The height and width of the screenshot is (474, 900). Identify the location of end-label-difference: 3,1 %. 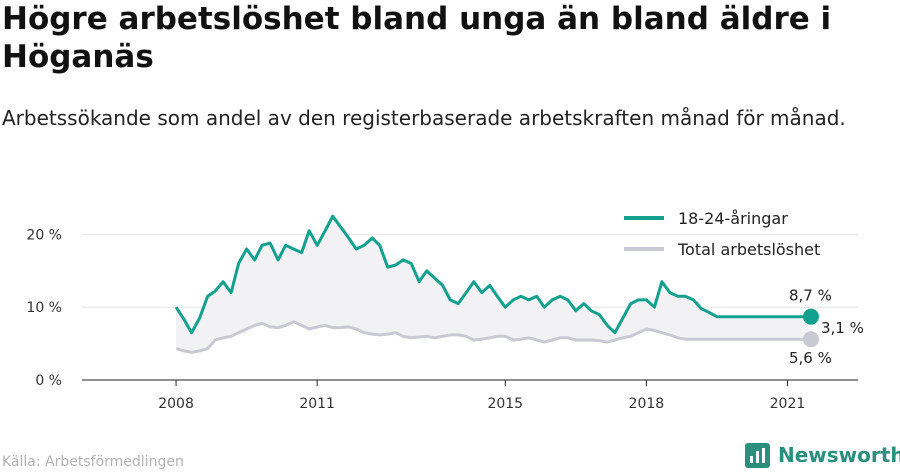
(842, 328).